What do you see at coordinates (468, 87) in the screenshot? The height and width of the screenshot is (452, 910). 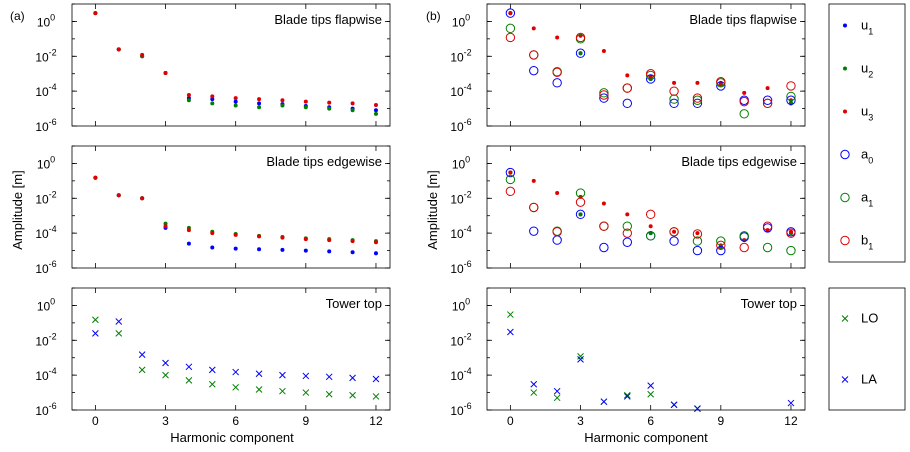 I see `y-tick-label-exponent: -4` at bounding box center [468, 87].